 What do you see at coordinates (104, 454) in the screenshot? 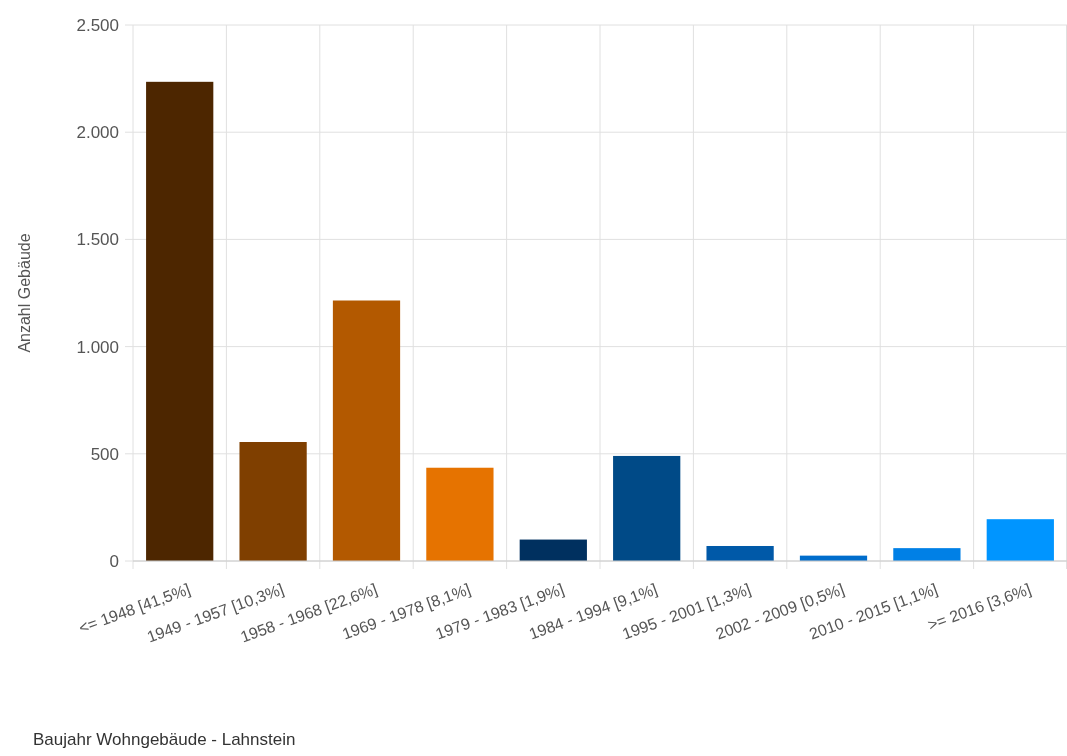
I see `y-tick-label: 500` at bounding box center [104, 454].